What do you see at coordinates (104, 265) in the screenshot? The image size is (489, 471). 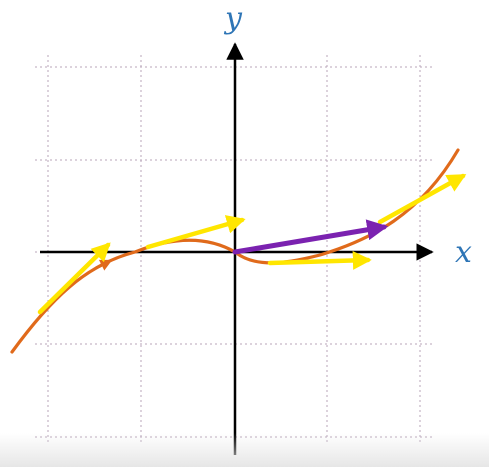 I see `curve-direction-marker-left` at bounding box center [104, 265].